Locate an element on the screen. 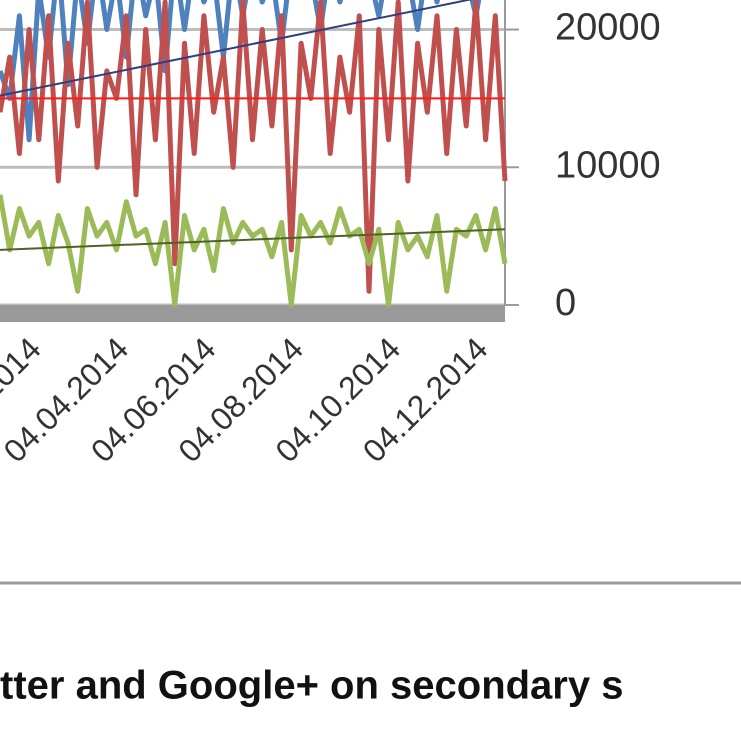 This screenshot has height=755, width=741. series-line is located at coordinates (254, 251).